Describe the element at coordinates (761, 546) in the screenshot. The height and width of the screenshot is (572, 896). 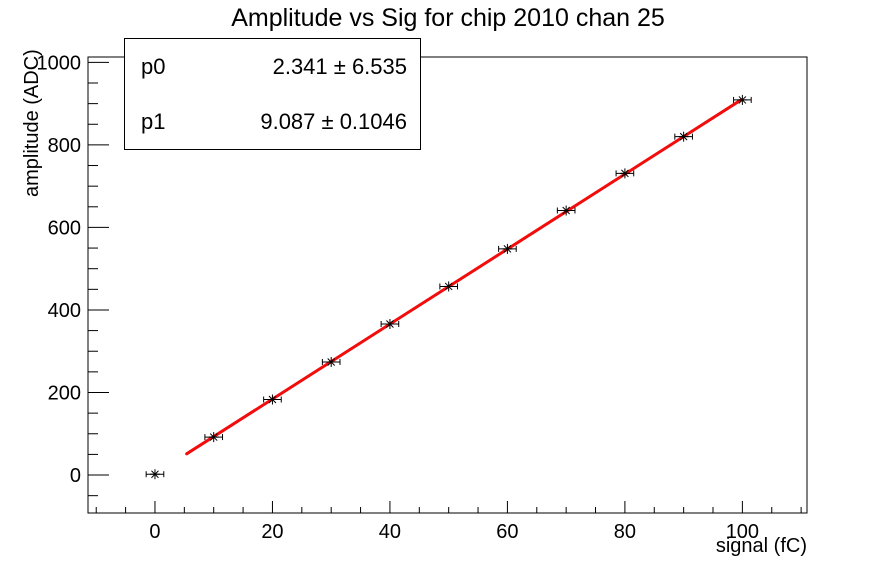
I see `x-axis-title: signal (fC)` at that location.